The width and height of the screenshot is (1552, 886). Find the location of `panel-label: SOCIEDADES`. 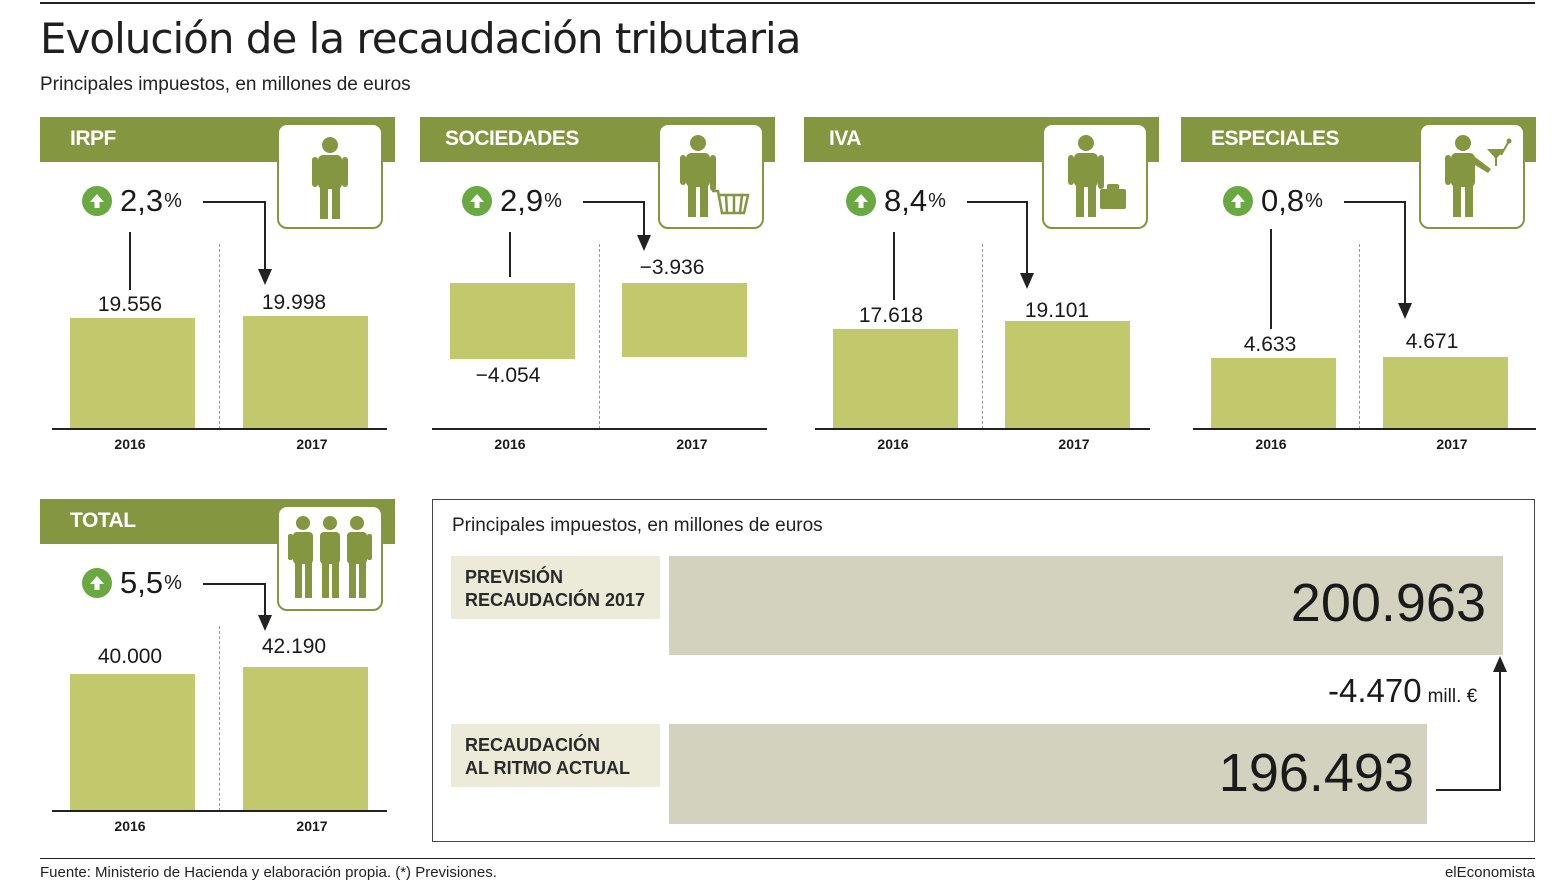

panel-label: SOCIEDADES is located at coordinates (512, 138).